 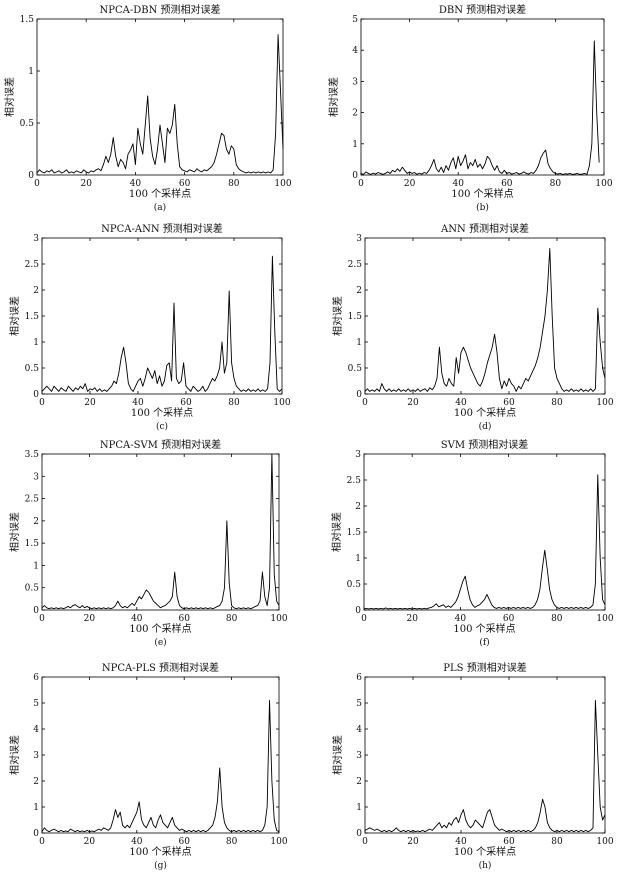 I want to click on panel-caption: (b), so click(x=482, y=207).